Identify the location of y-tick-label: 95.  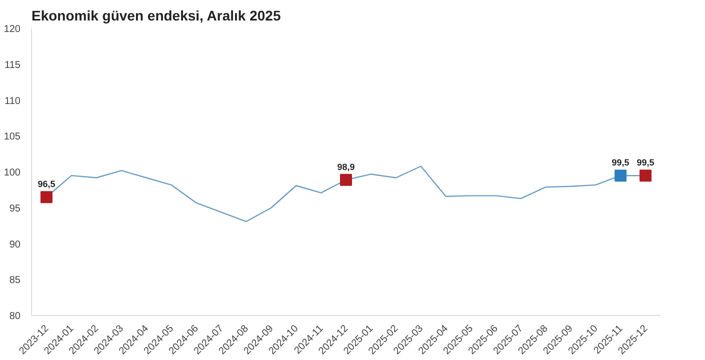
(15, 208).